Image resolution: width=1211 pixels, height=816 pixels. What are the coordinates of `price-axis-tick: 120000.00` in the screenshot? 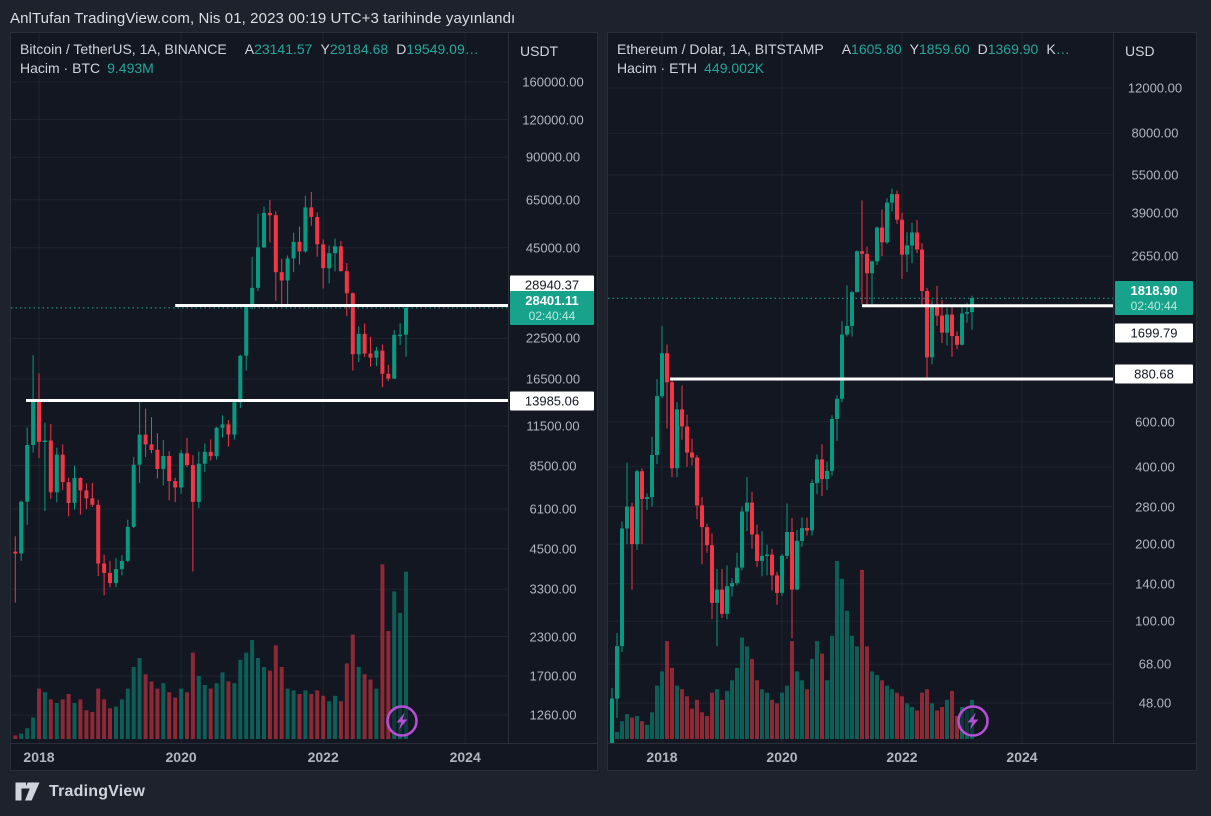 It's located at (553, 120).